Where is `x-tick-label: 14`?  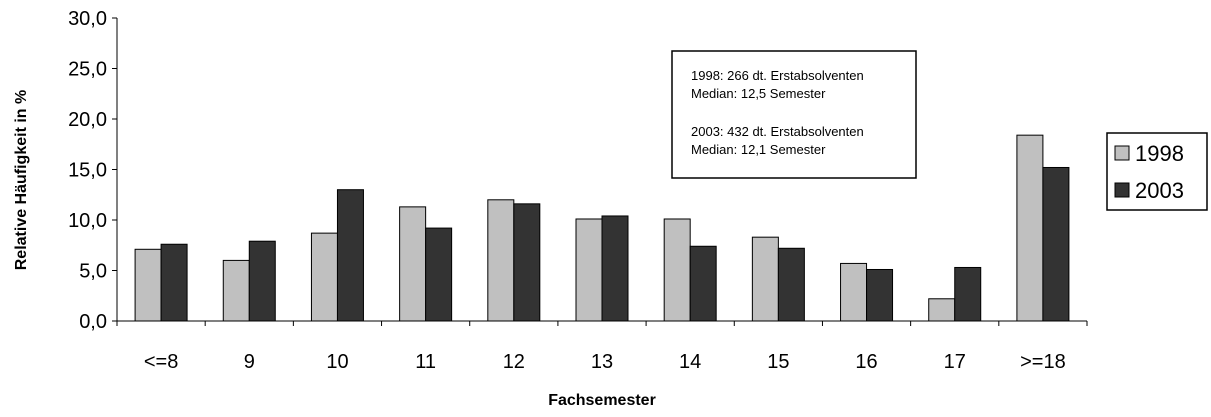
x-tick-label: 14 is located at coordinates (690, 362).